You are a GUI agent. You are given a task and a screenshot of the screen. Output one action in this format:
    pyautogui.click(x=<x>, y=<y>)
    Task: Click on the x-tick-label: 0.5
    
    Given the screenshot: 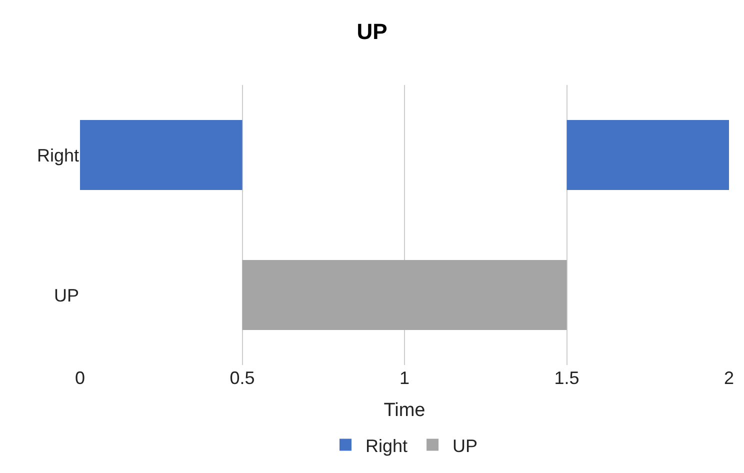 What is the action you would take?
    pyautogui.click(x=242, y=378)
    